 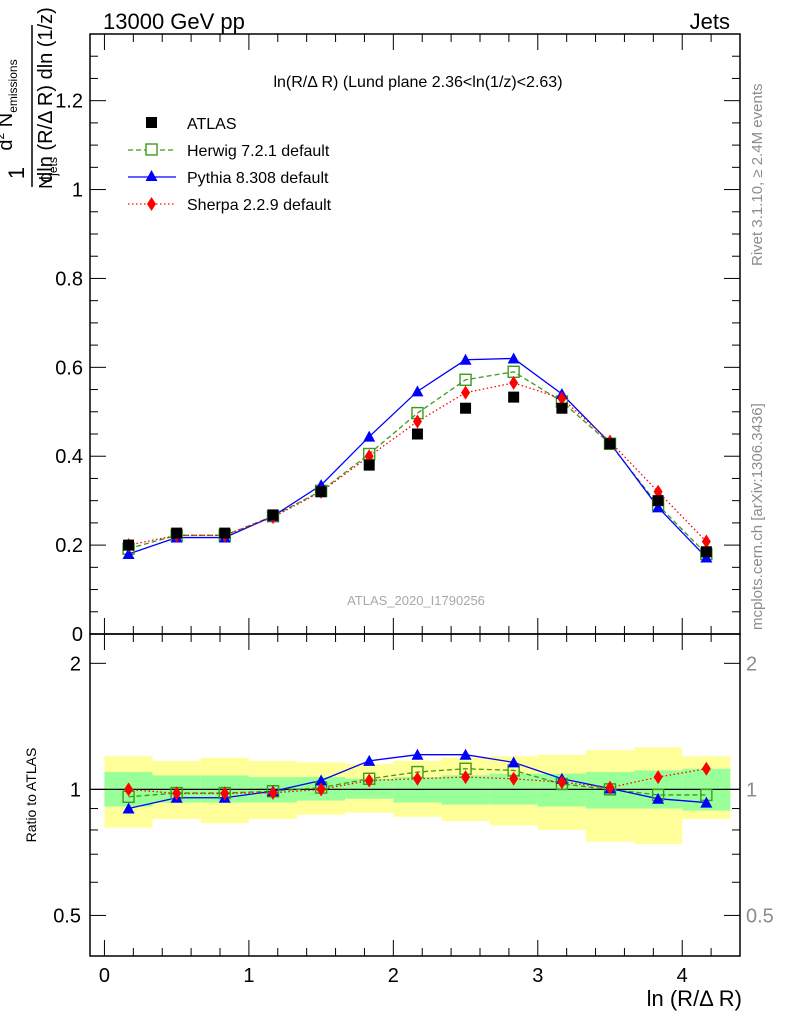 I want to click on x-tick-label: 3, so click(x=537, y=976).